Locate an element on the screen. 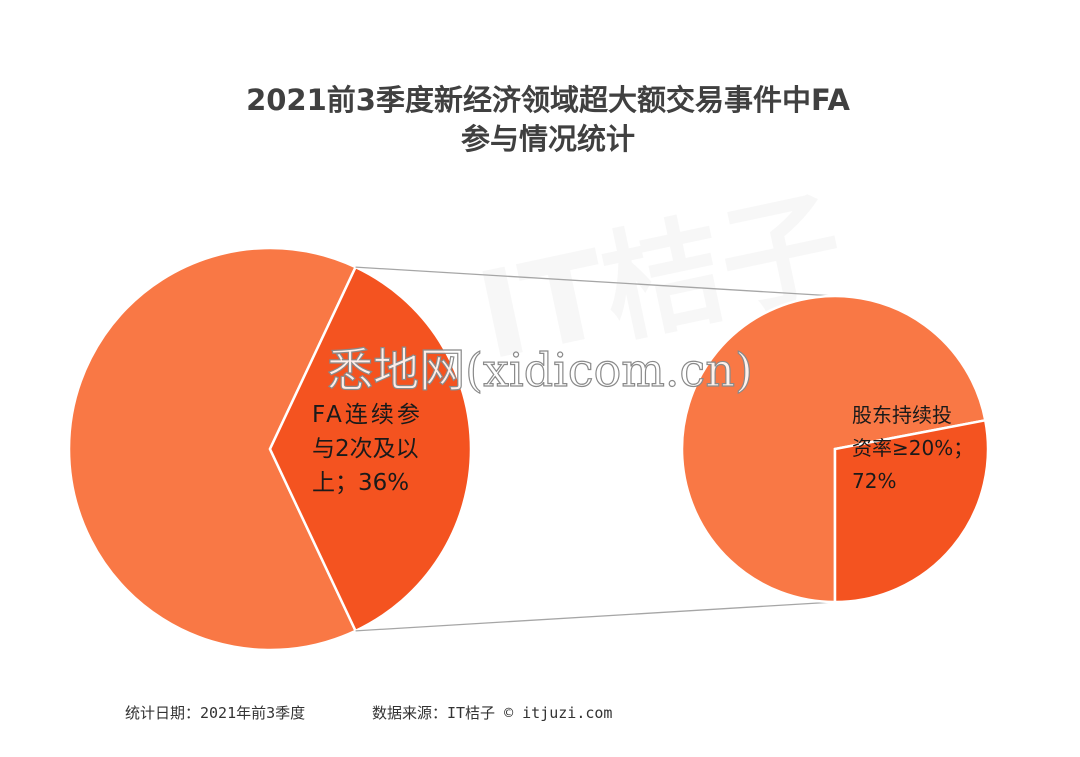 The width and height of the screenshot is (1080, 757). text-watermark: 悉地网(xidicom.cn) is located at coordinates (540, 370).